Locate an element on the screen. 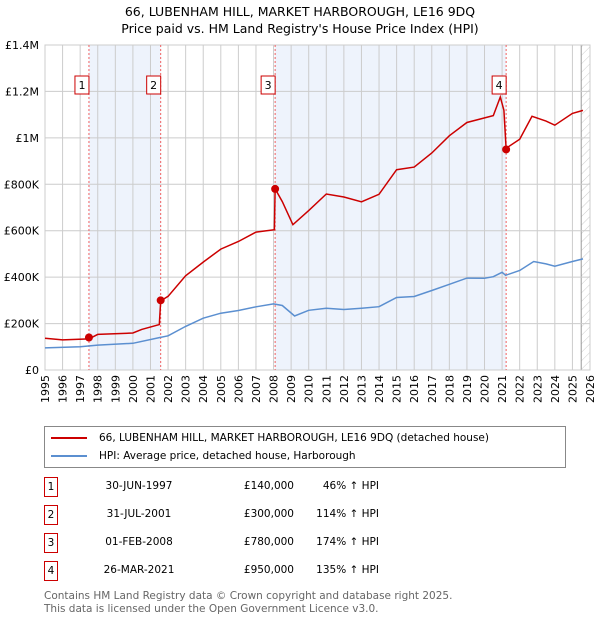 The height and width of the screenshot is (620, 600). x-tick-label: 2026 is located at coordinates (590, 389).